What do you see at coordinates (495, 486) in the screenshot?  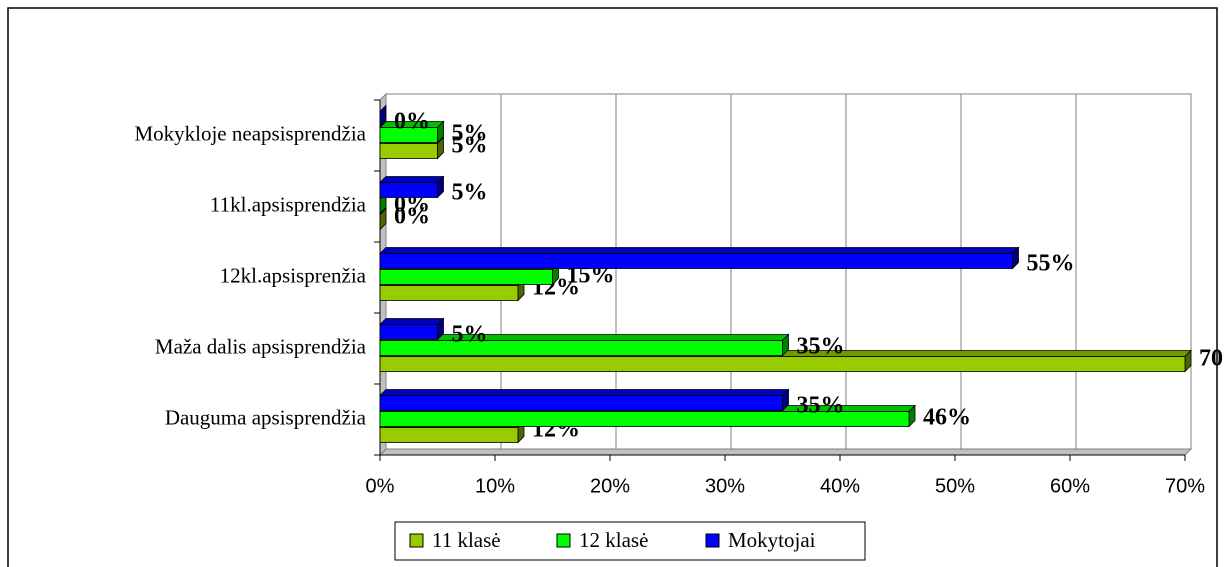 I see `x-tick-label: 10%` at bounding box center [495, 486].